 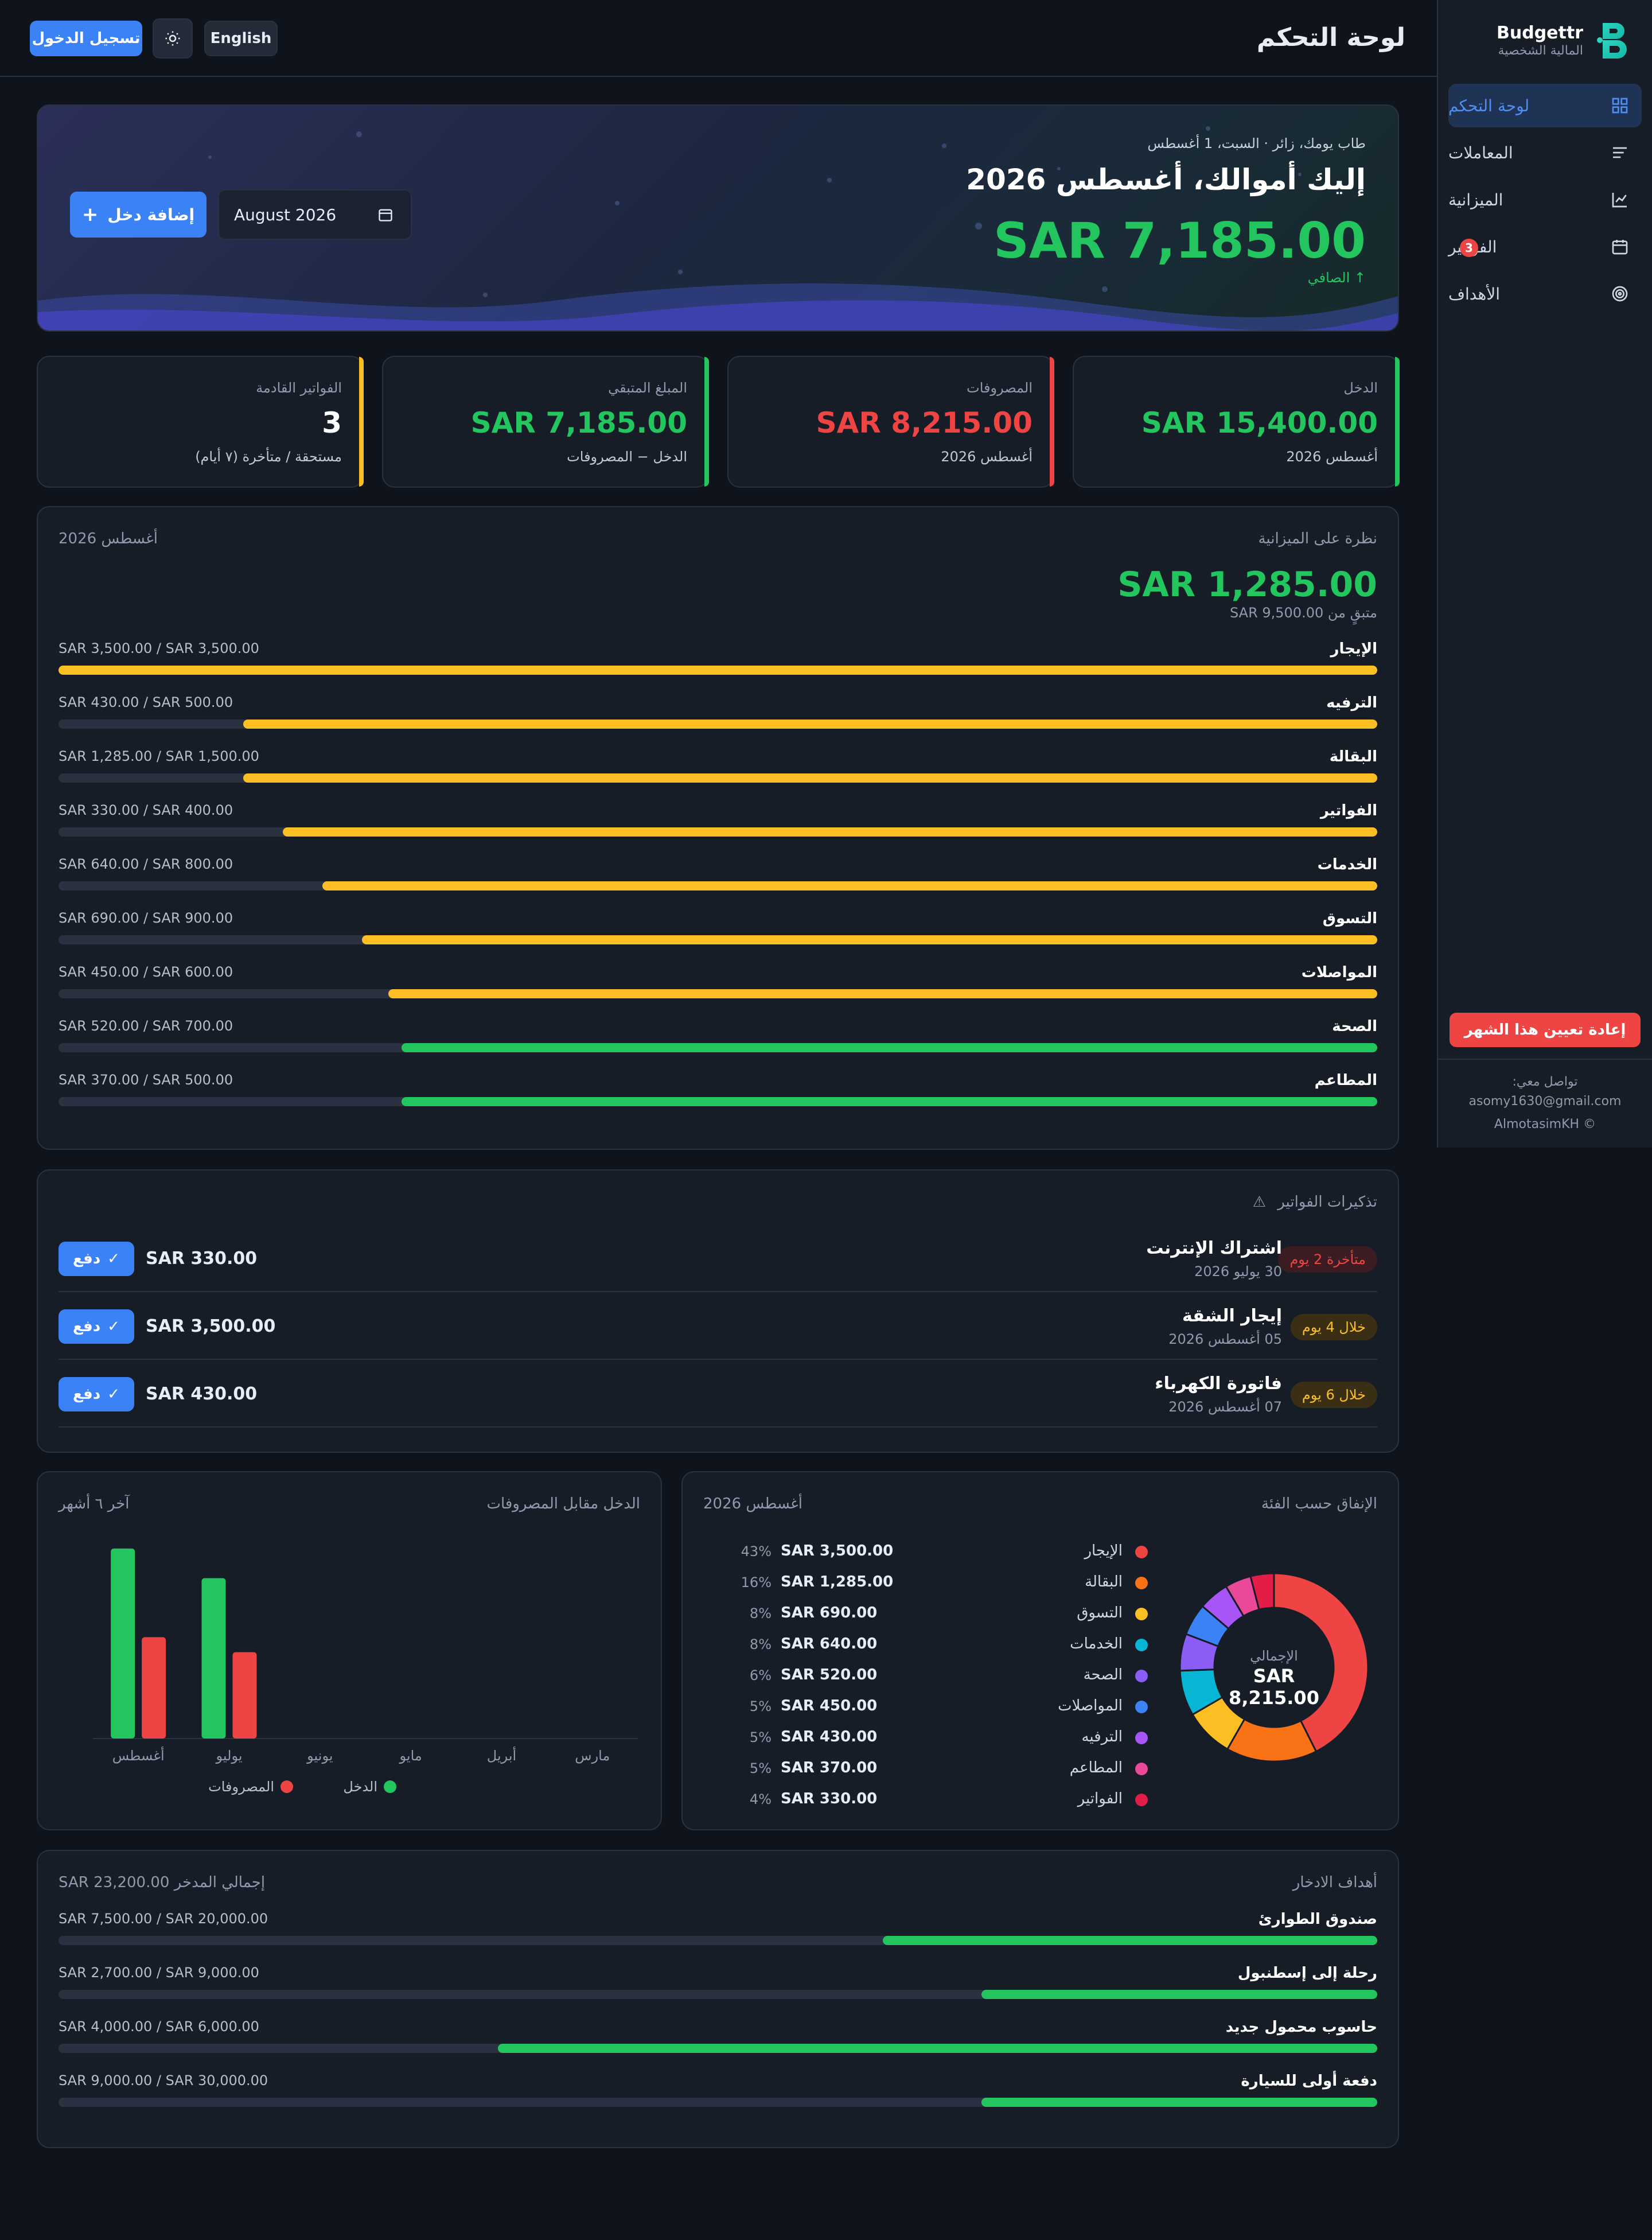 What do you see at coordinates (837, 1551) in the screenshot?
I see `category-amount: SAR 3,500.00` at bounding box center [837, 1551].